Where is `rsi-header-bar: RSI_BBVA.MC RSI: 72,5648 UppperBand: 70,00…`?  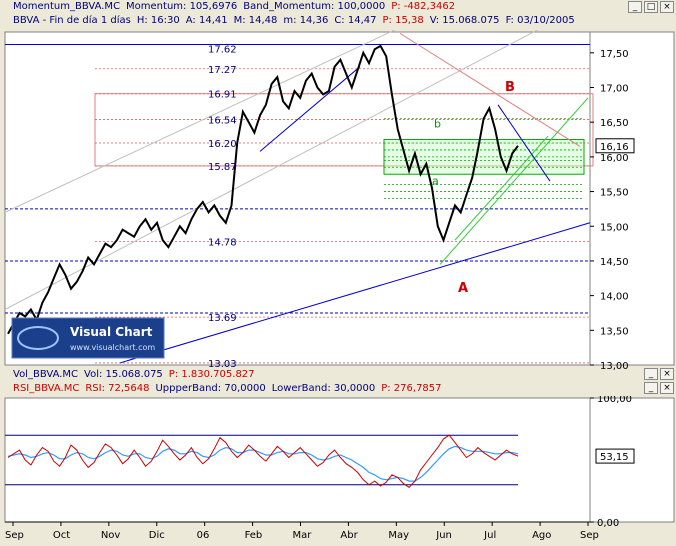 rsi-header-bar: RSI_BBVA.MC RSI: 72,5648 UppperBand: 70,00… is located at coordinates (227, 389).